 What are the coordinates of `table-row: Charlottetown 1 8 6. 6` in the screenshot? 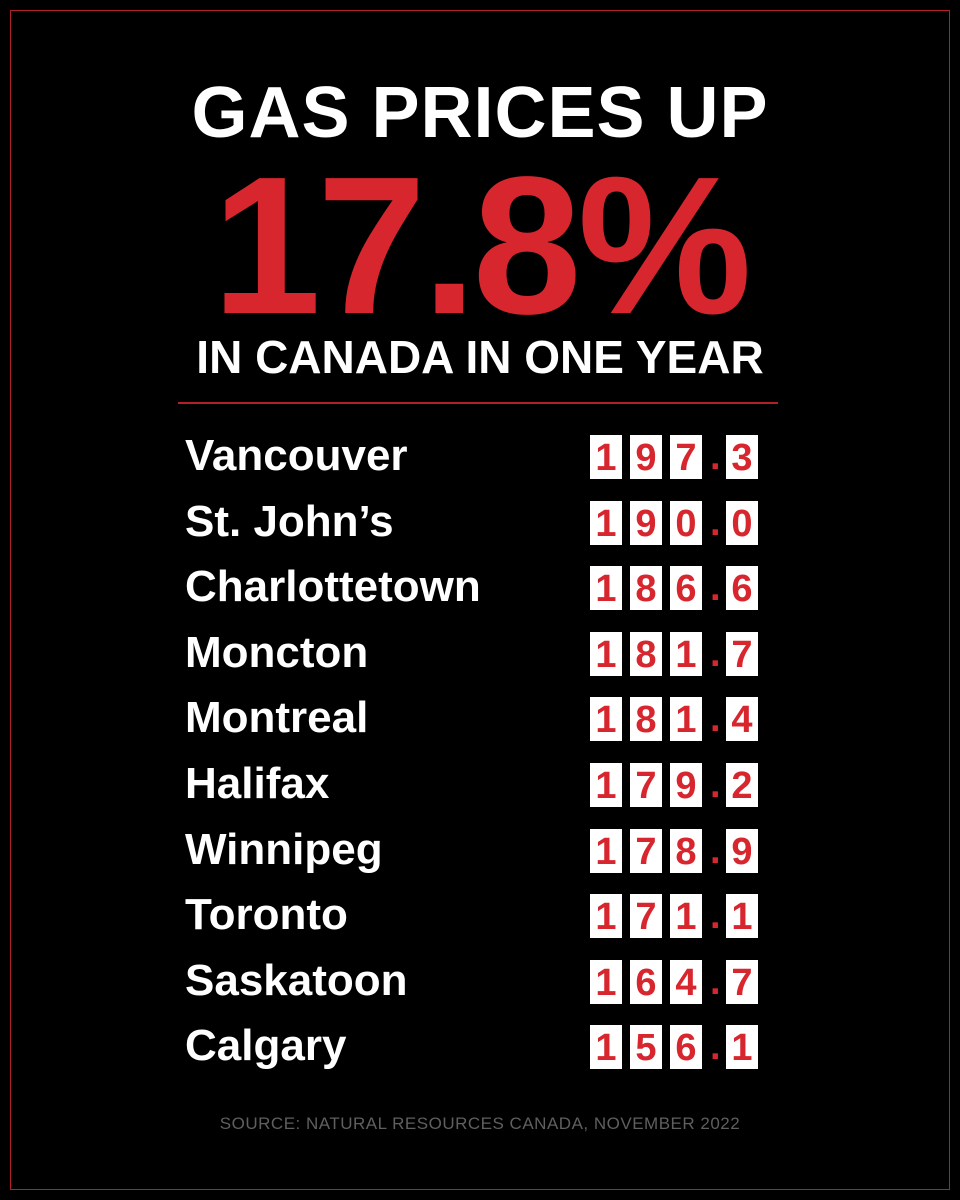 It's located at (480, 587).